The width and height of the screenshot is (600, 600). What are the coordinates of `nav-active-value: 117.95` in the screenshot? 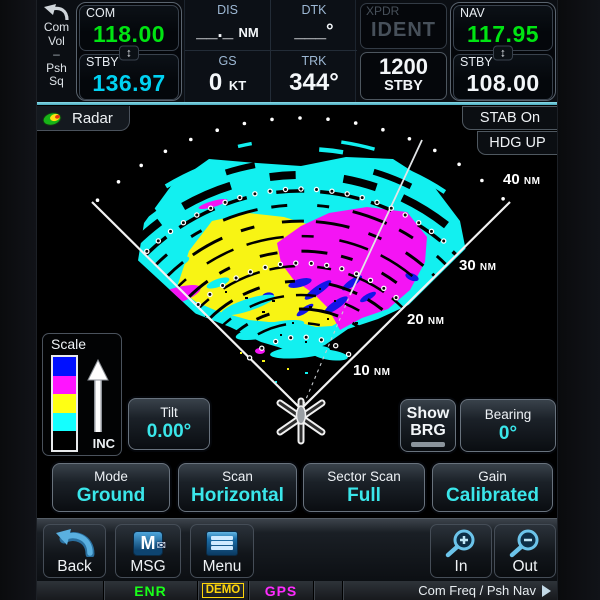 It's located at (503, 34).